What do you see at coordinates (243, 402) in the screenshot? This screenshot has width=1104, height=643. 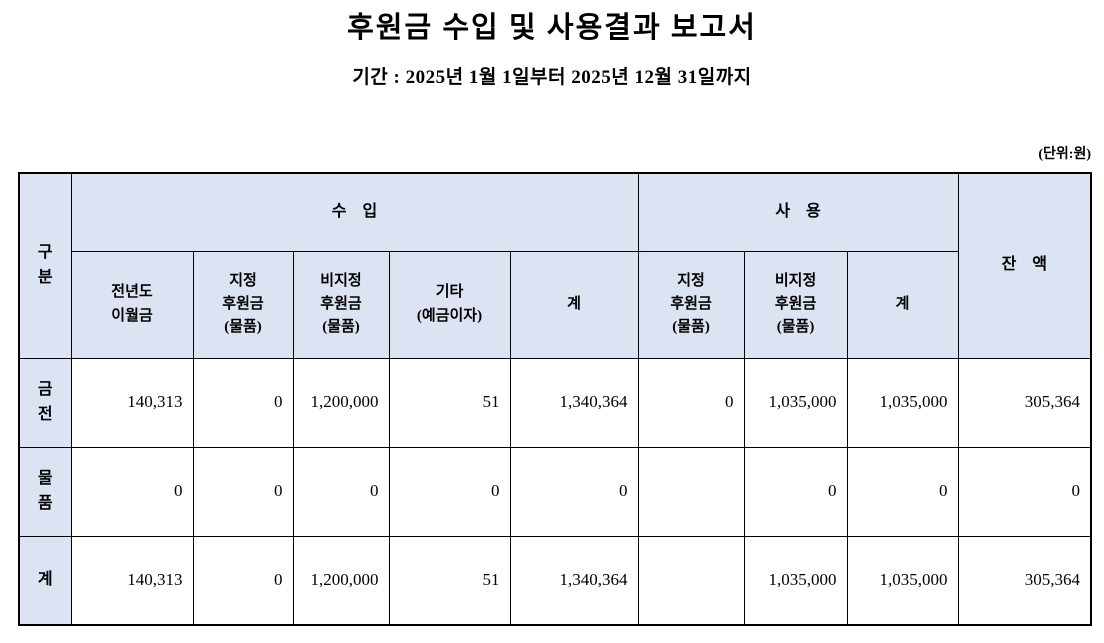 I see `cell-cash-income-designated: 0` at bounding box center [243, 402].